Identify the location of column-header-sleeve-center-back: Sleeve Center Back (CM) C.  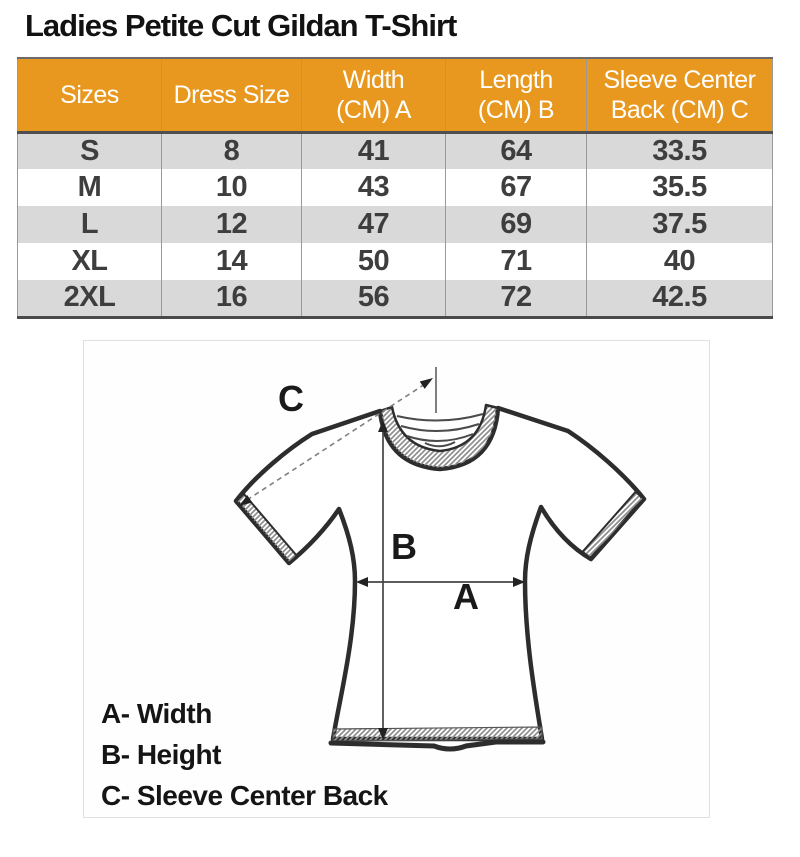
(679, 96).